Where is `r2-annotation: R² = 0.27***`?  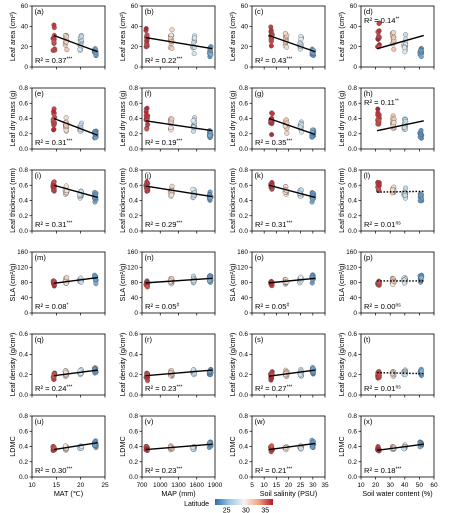
r2-annotation: R² = 0.27*** is located at coordinates (273, 388).